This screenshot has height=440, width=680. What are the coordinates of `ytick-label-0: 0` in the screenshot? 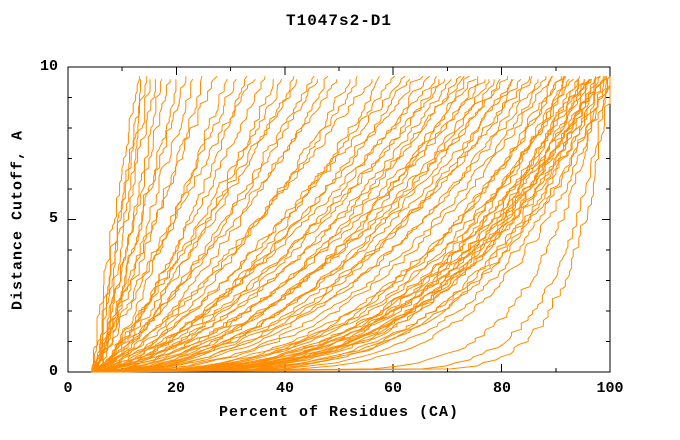 It's located at (53, 371).